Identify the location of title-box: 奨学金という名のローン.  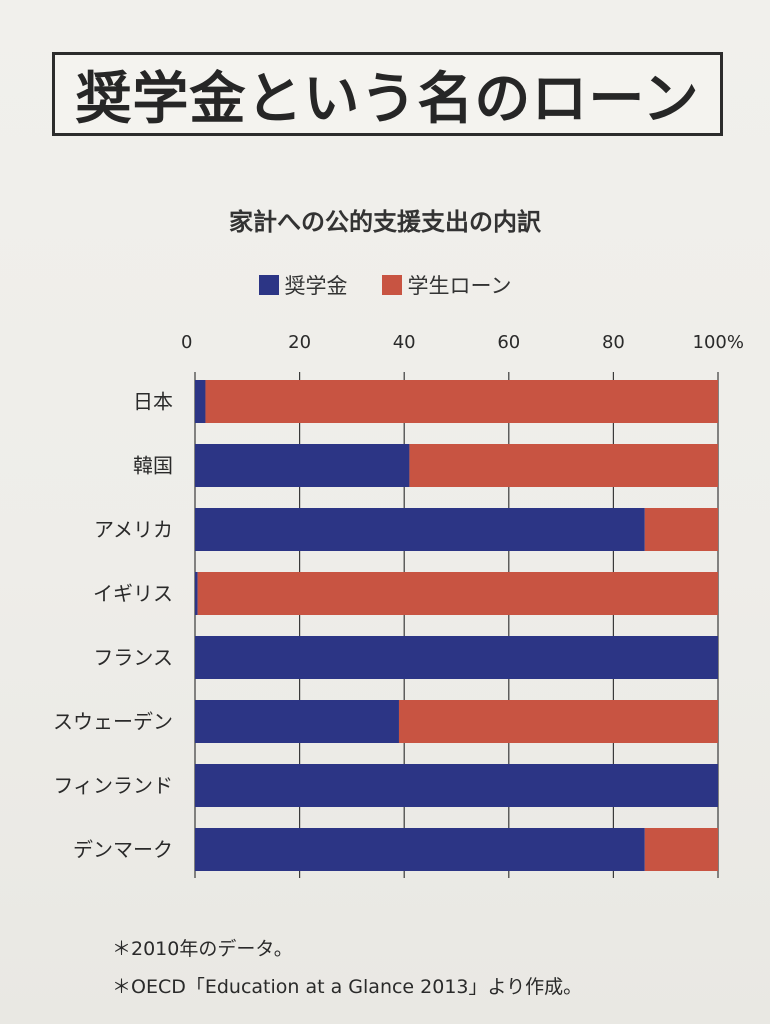
(387, 94).